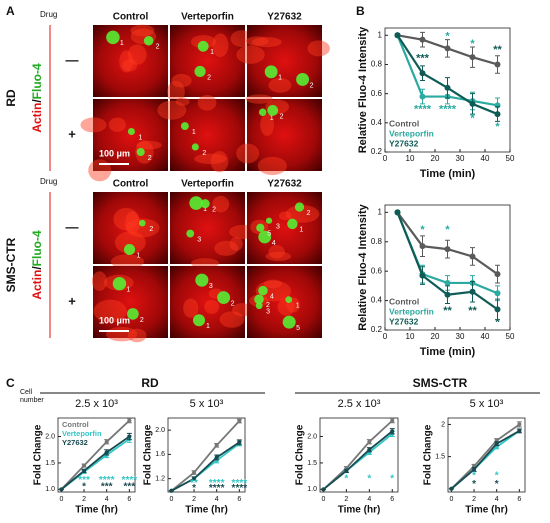 The image size is (550, 523). I want to click on y-tick-label: 1, so click(380, 211).